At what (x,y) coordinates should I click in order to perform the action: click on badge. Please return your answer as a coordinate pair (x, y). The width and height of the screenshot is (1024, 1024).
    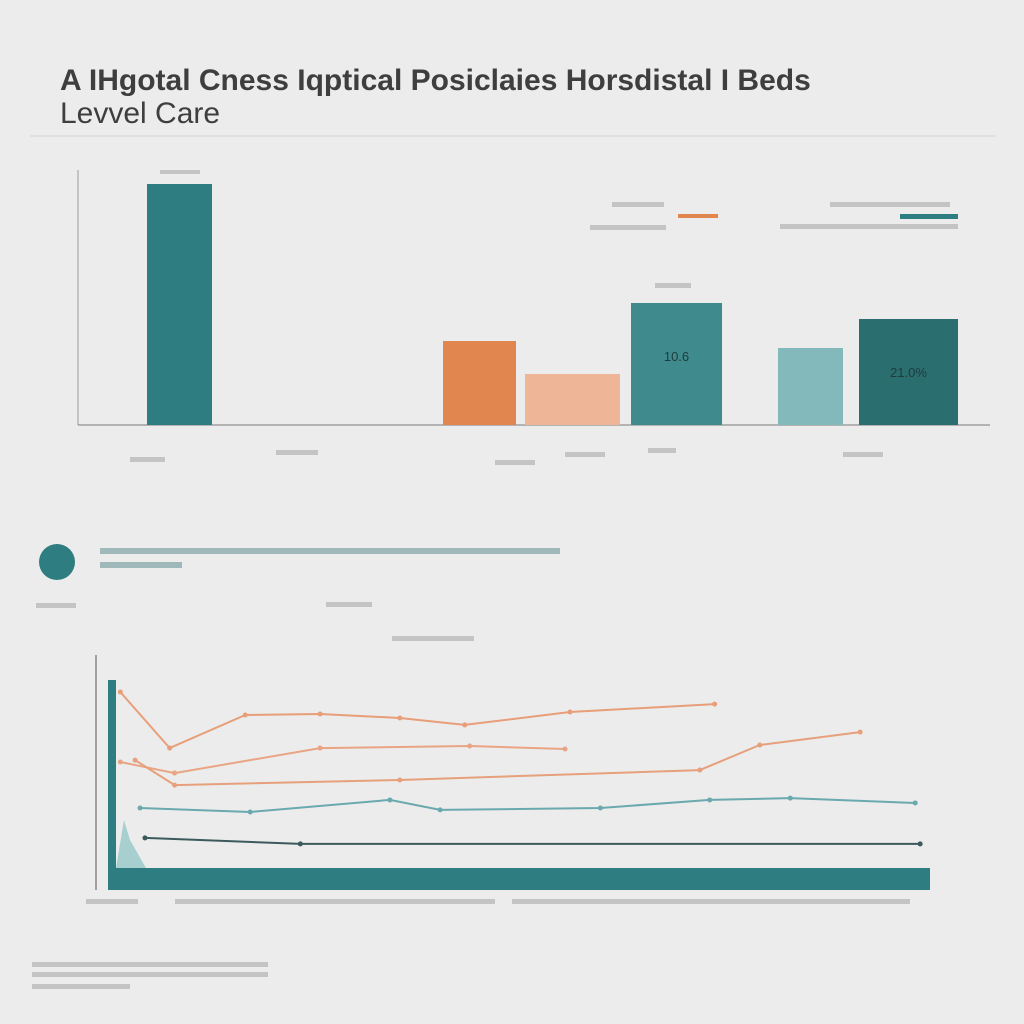
    Looking at the image, I should click on (57, 562).